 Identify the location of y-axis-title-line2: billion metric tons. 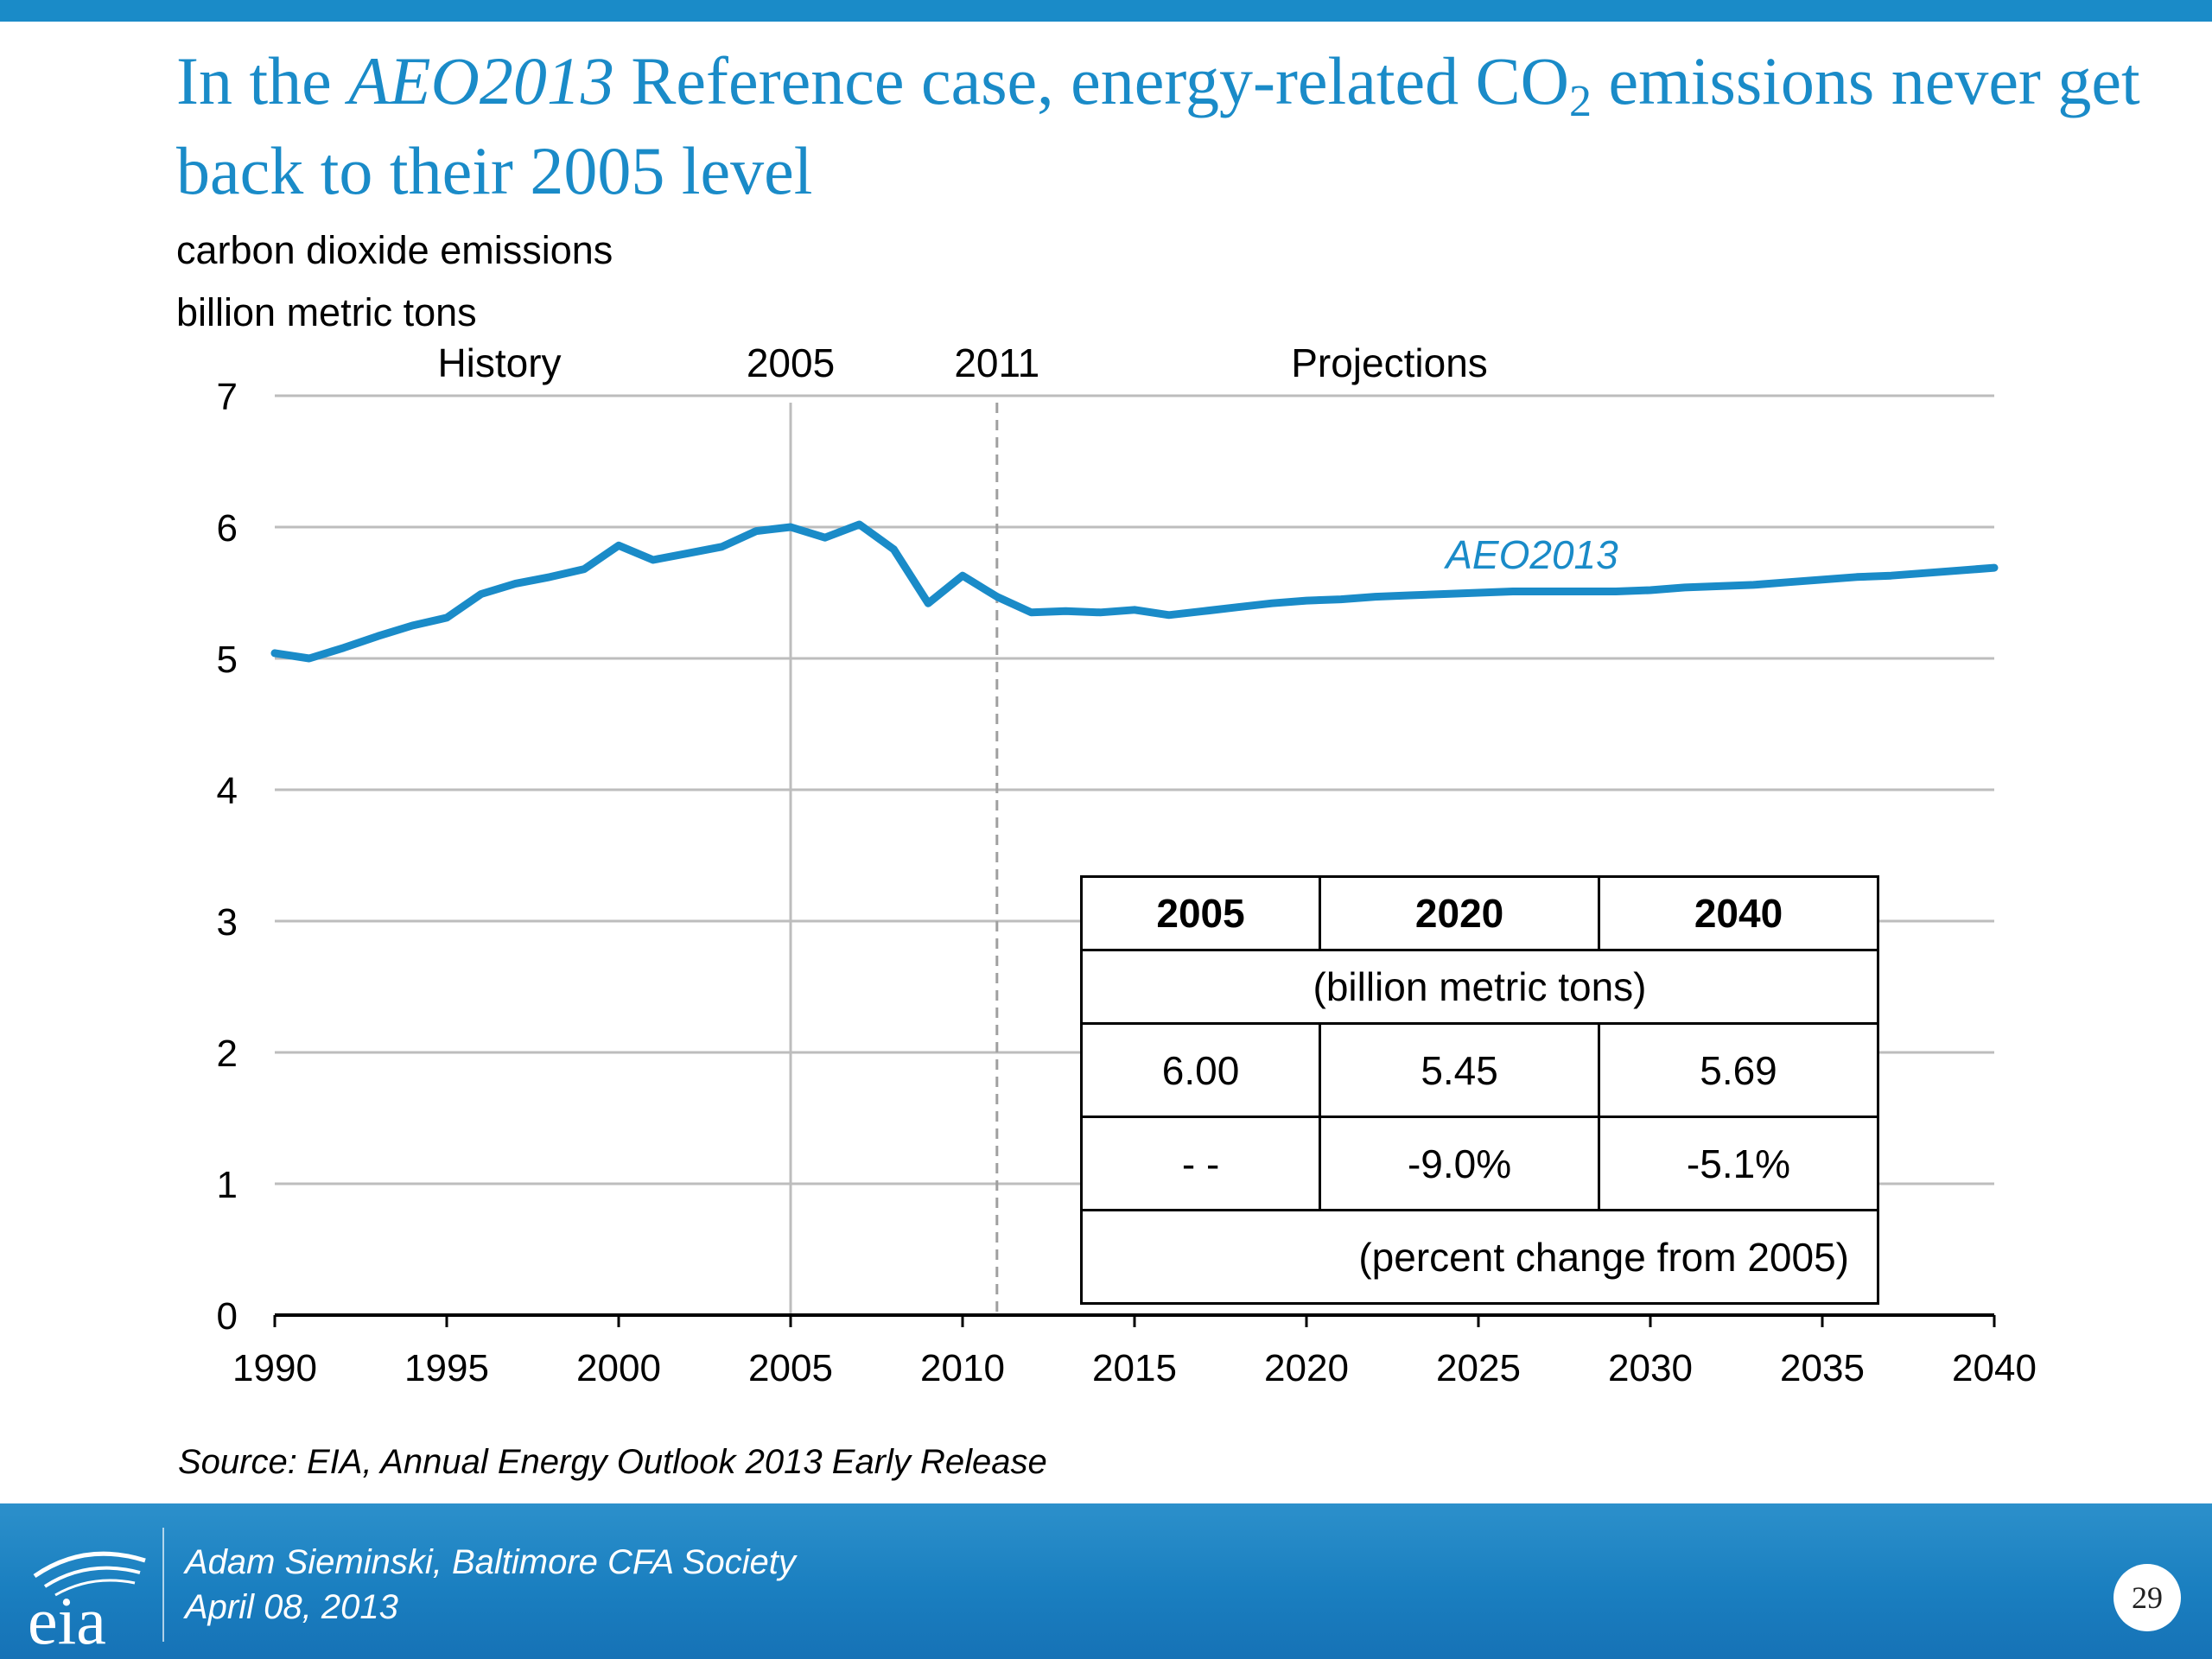
(326, 312).